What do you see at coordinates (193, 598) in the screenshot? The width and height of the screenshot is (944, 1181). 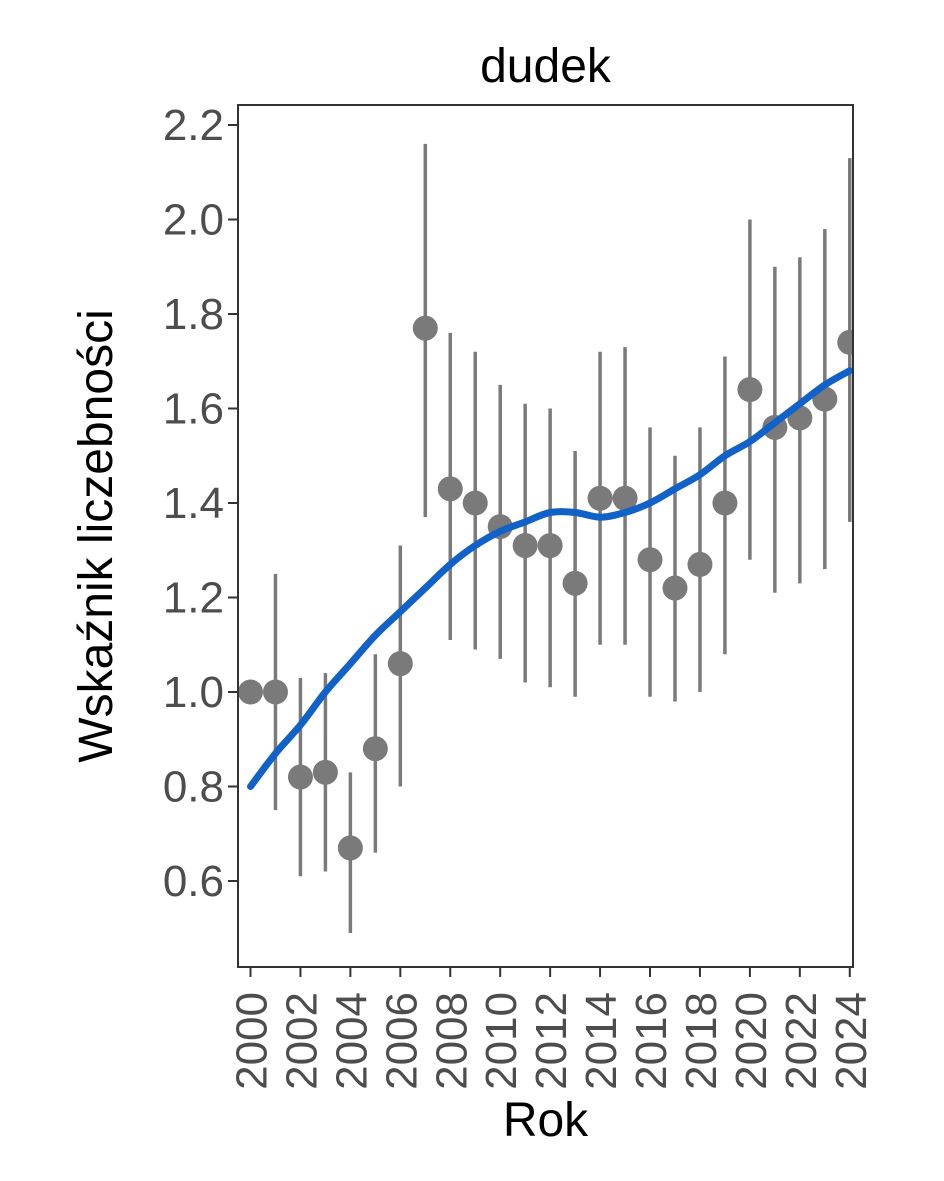 I see `y-tick-label: 1.2` at bounding box center [193, 598].